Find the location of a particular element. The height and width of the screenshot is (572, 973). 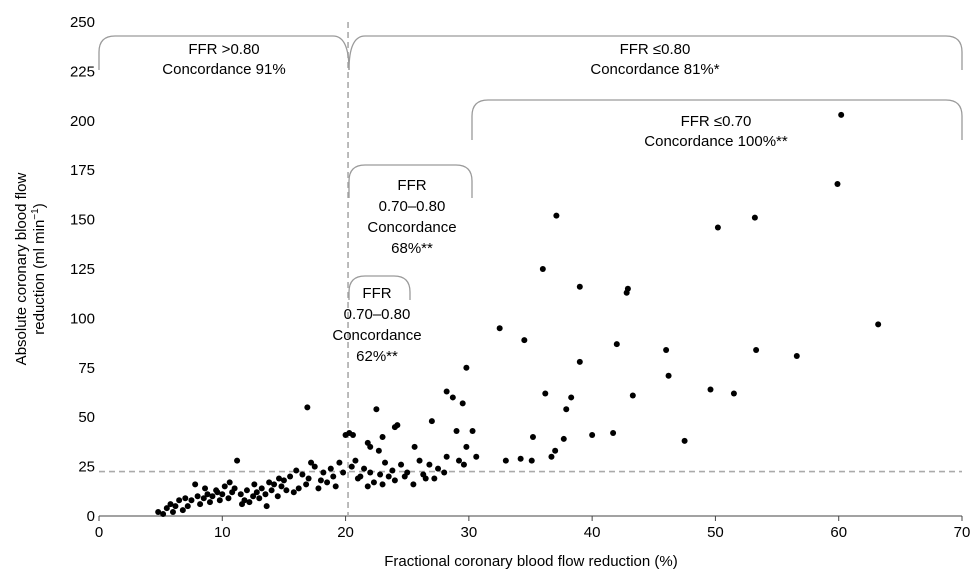

annotation-ffr-le-070-line: FFR ≤0.70 is located at coordinates (716, 121).